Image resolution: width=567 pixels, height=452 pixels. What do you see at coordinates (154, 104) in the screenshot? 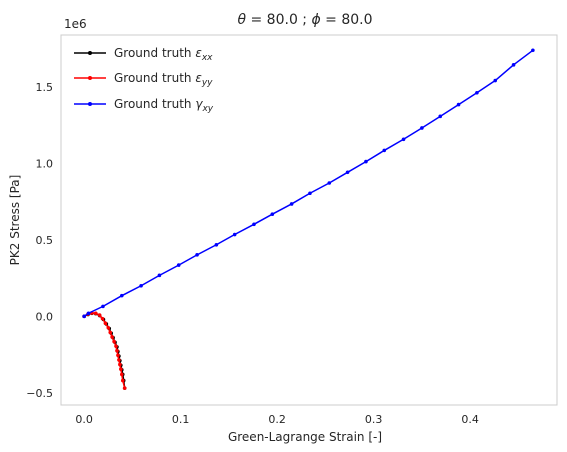
I see `legend-label-gxy-text: Ground truth` at bounding box center [154, 104].